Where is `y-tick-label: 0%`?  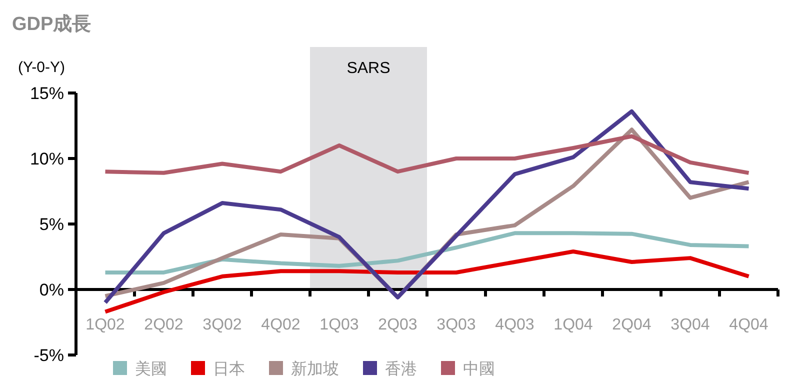 y-tick-label: 0% is located at coordinates (51, 290).